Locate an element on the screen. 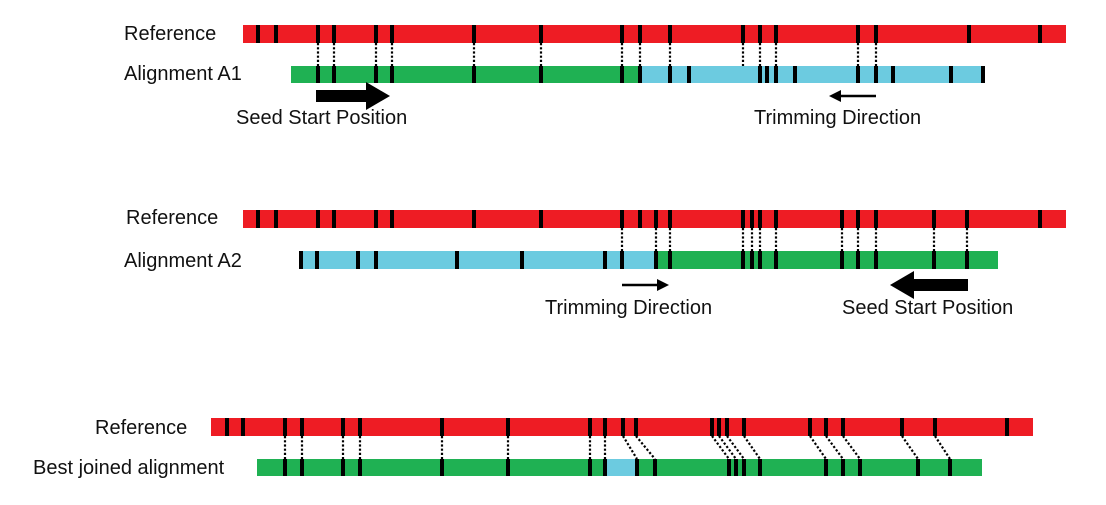 Image resolution: width=1106 pixels, height=505 pixels. reference-label-joined: Reference is located at coordinates (141, 428).